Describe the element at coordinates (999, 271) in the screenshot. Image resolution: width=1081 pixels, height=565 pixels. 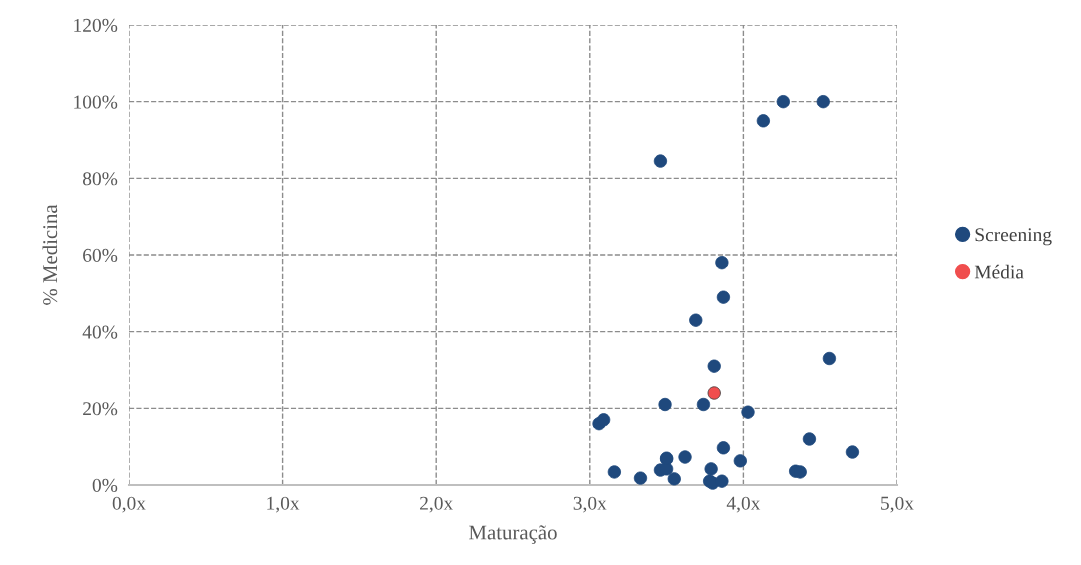
I see `legend-label: Média` at that location.